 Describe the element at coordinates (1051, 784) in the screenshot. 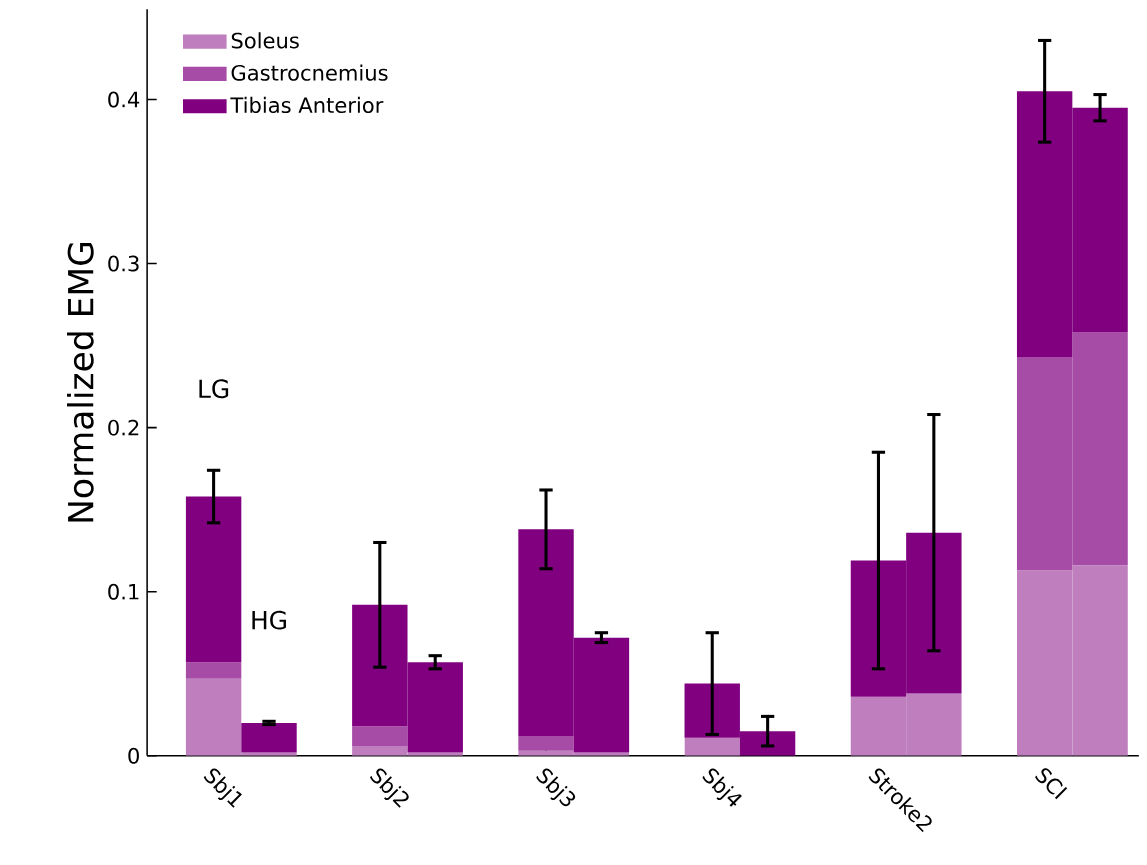

I see `x-tick-label: SCI` at that location.